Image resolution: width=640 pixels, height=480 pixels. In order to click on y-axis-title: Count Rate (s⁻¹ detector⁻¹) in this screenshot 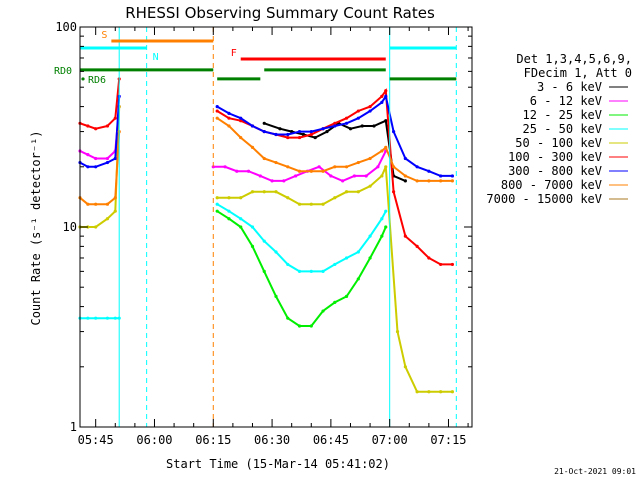, I will do `click(36, 227)`.